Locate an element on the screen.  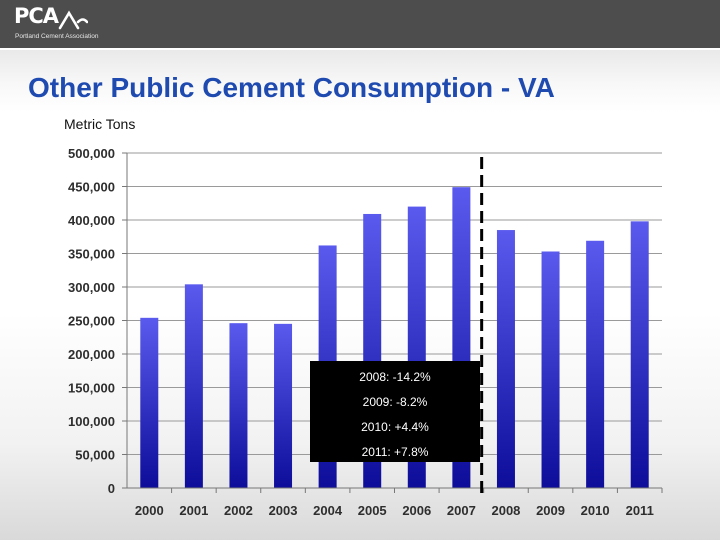
bar-2011 is located at coordinates (639, 354).